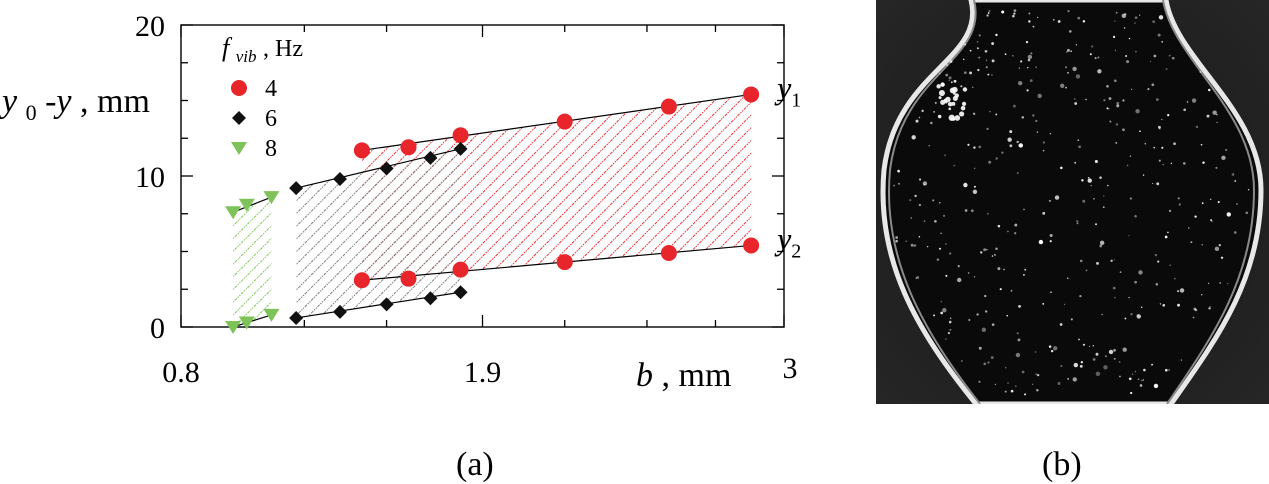 The height and width of the screenshot is (484, 1269). What do you see at coordinates (787, 241) in the screenshot?
I see `curve-label-y2: y2` at bounding box center [787, 241].